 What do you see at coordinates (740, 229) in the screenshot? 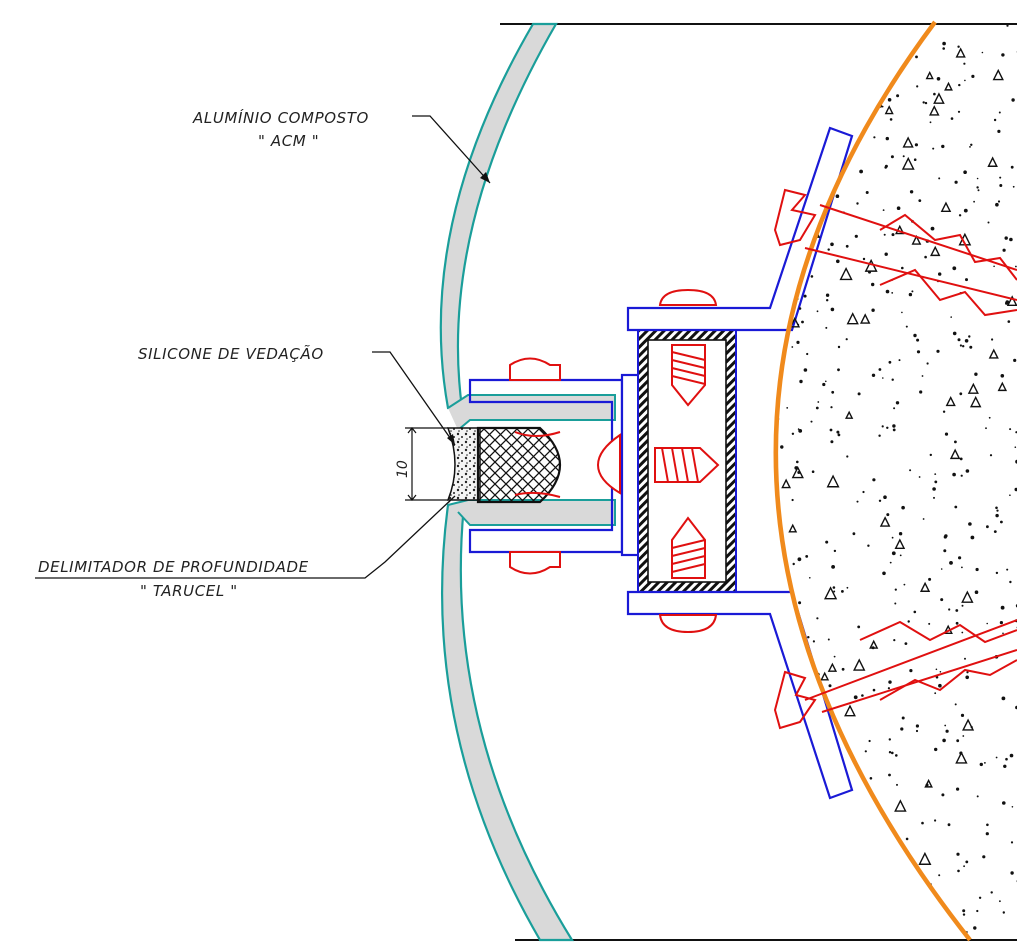
I see `column-bracket-top` at bounding box center [740, 229].